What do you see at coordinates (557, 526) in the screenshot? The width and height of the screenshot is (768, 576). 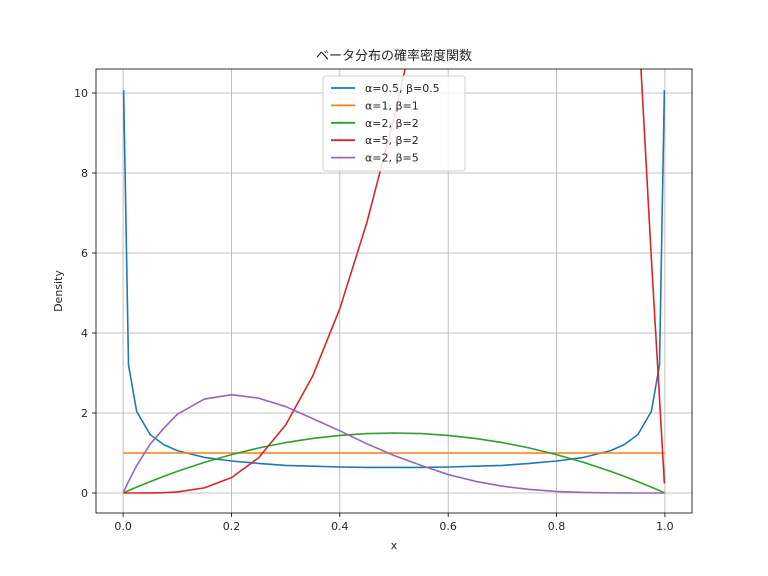 I see `x-tick-label: 0.8` at bounding box center [557, 526].